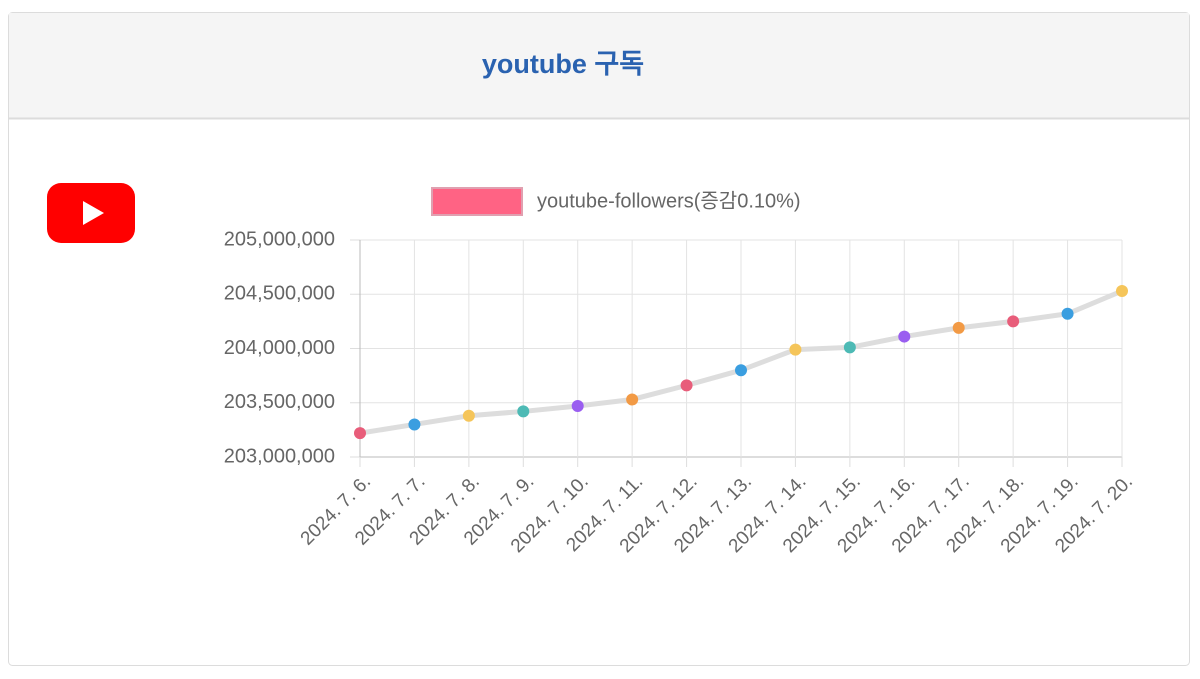 The width and height of the screenshot is (1200, 679). I want to click on y-tick-label: 205,000,000, so click(279, 239).